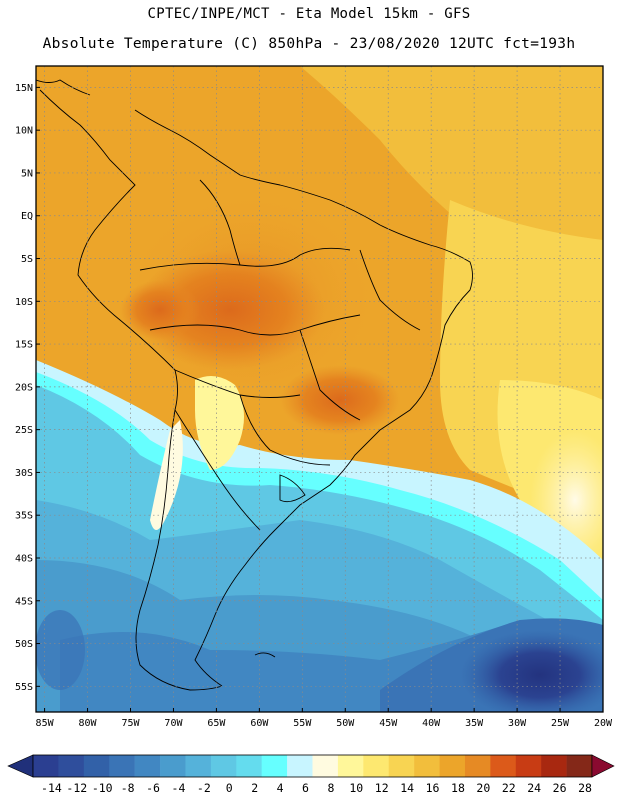 This screenshot has width=618, height=800. Describe the element at coordinates (407, 788) in the screenshot. I see `colorbar-label: 14` at that location.